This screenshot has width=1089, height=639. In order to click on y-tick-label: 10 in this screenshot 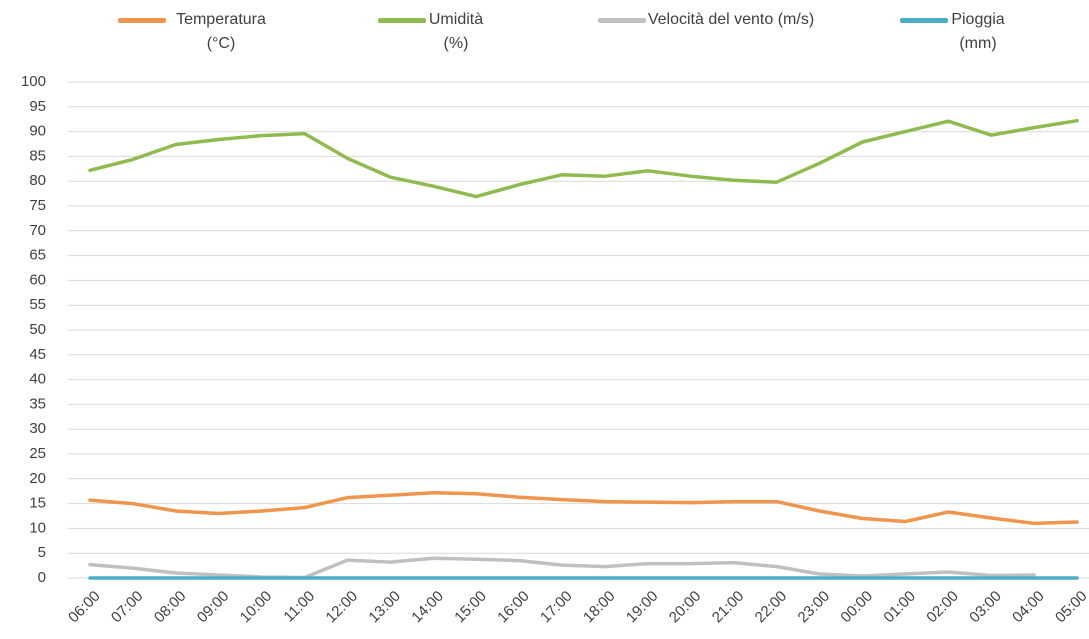, I will do `click(37, 527)`.